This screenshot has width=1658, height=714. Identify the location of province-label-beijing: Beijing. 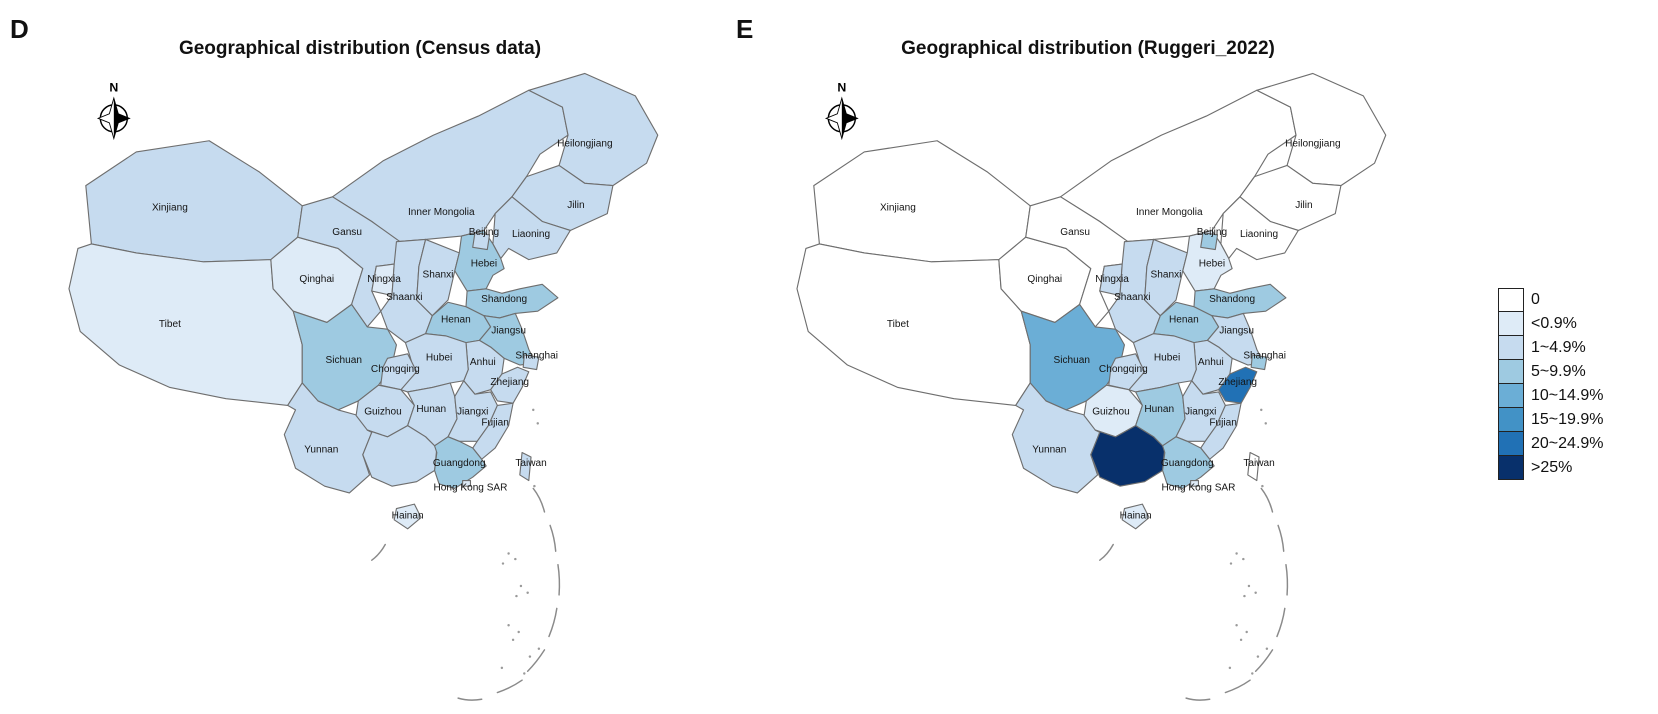
(1212, 232).